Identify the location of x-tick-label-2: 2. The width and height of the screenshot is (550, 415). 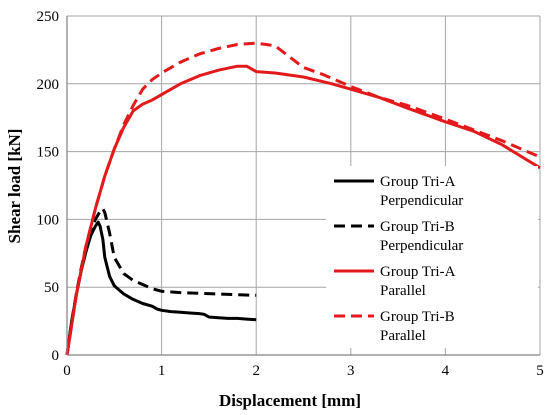
(256, 371).